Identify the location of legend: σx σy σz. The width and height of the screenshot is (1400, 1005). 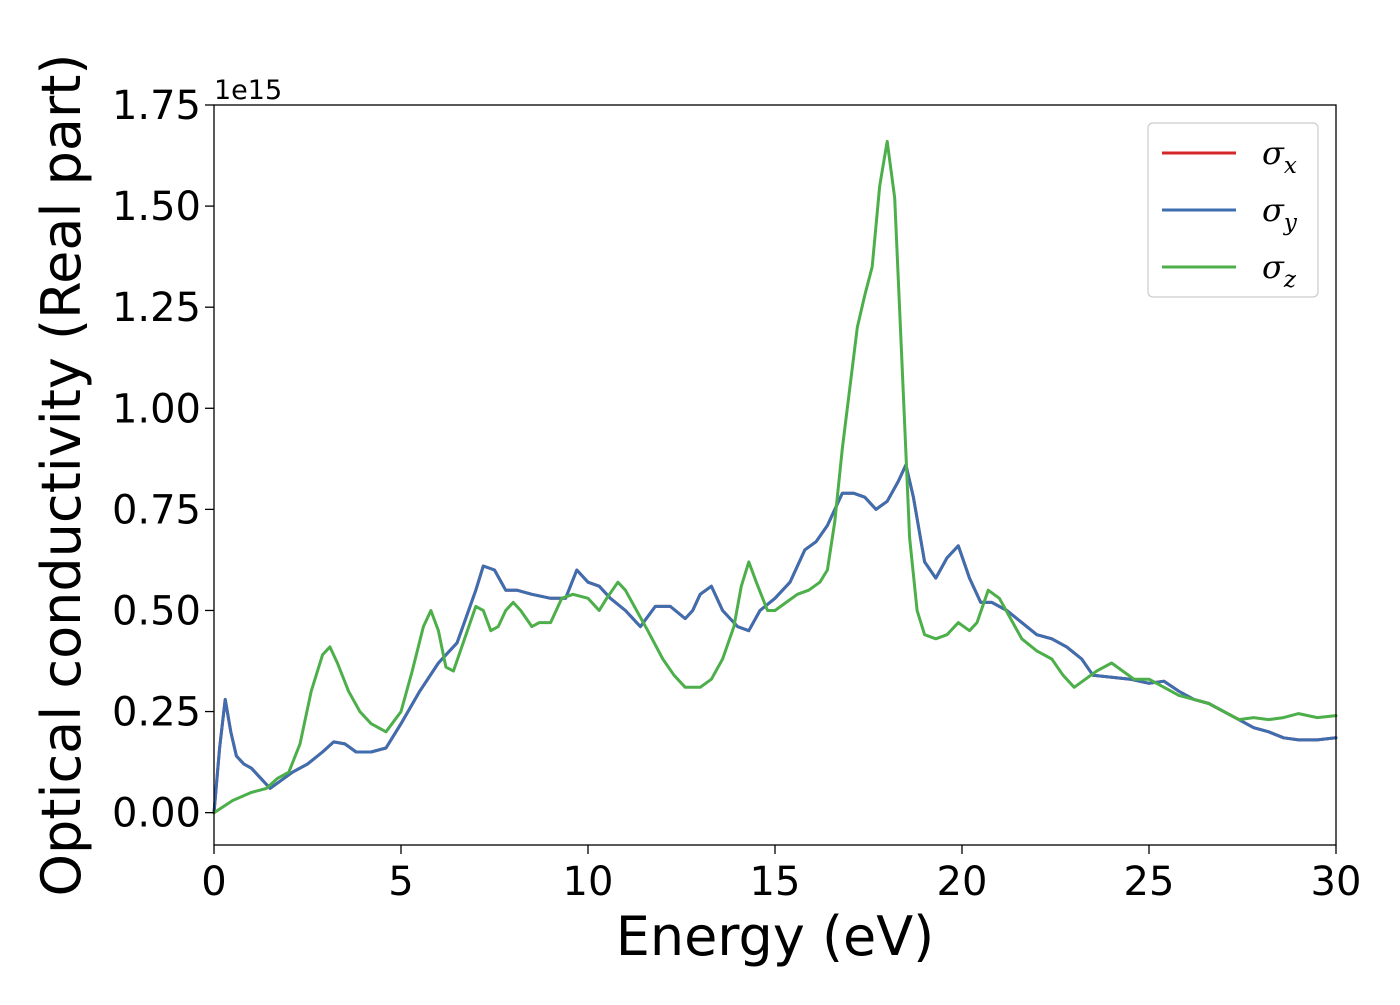
(1233, 210).